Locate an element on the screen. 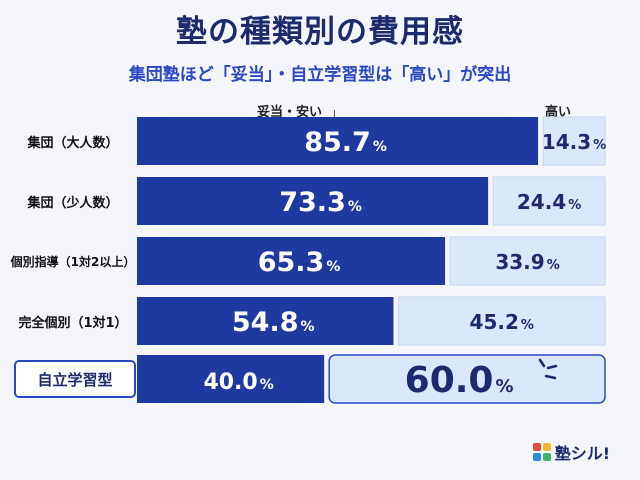  emphasis-burst-icon is located at coordinates (548, 369).